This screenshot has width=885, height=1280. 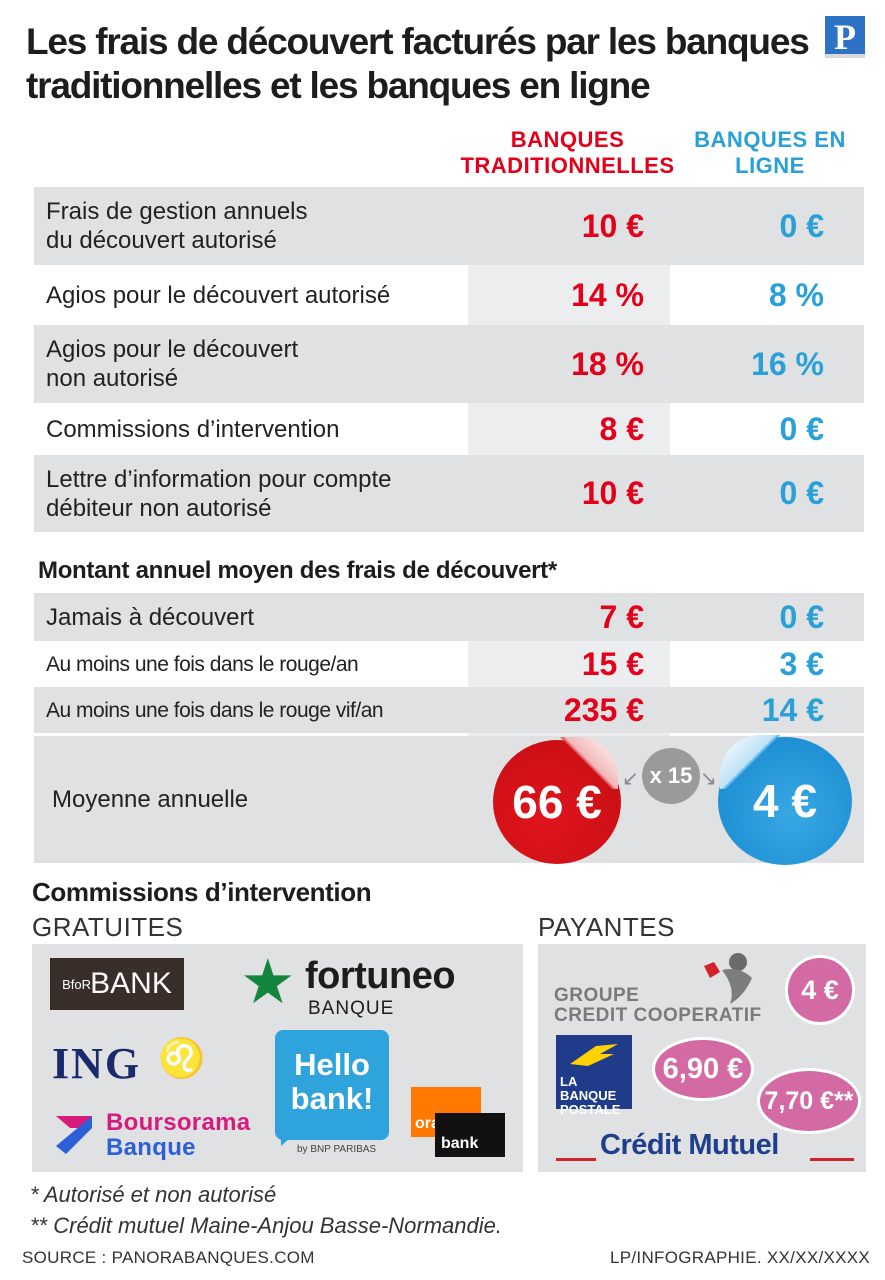 What do you see at coordinates (178, 1122) in the screenshot?
I see `boursorama-line1: Boursorama` at bounding box center [178, 1122].